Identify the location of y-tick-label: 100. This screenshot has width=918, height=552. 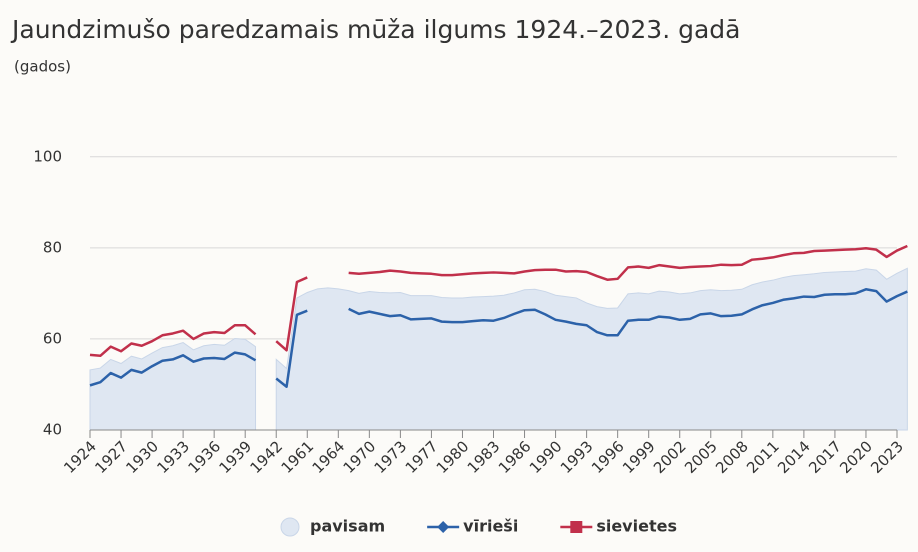
(47, 156).